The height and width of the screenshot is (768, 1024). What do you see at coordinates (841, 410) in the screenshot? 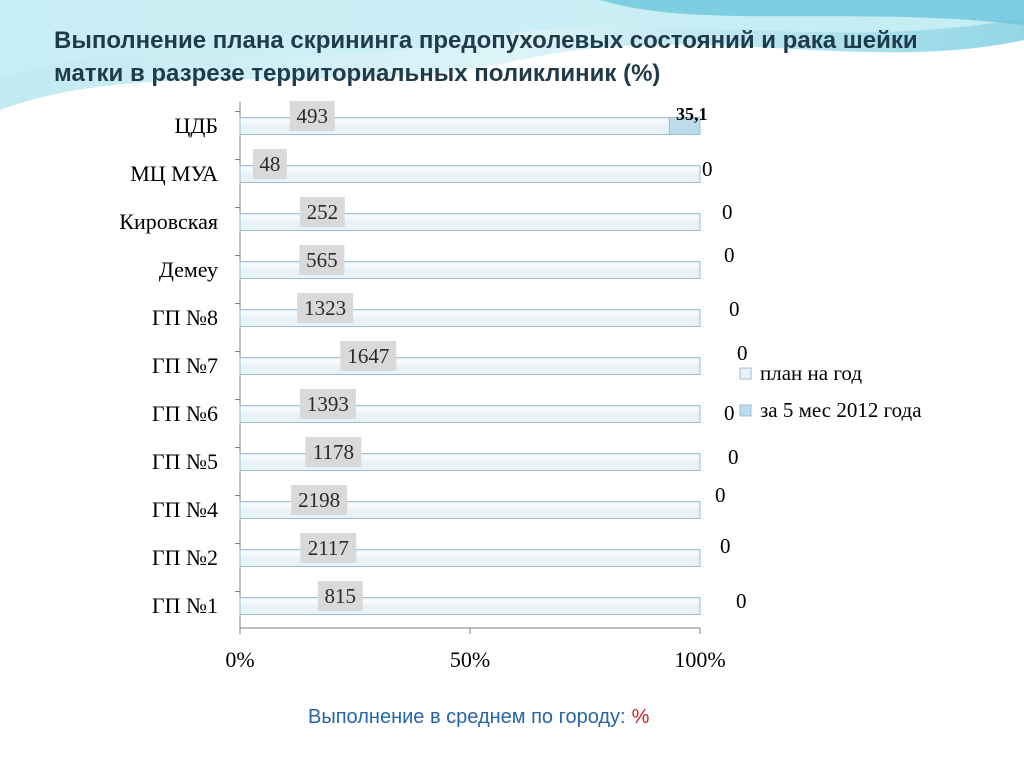
I see `legend-label: за 5 мес 2012 года` at bounding box center [841, 410].